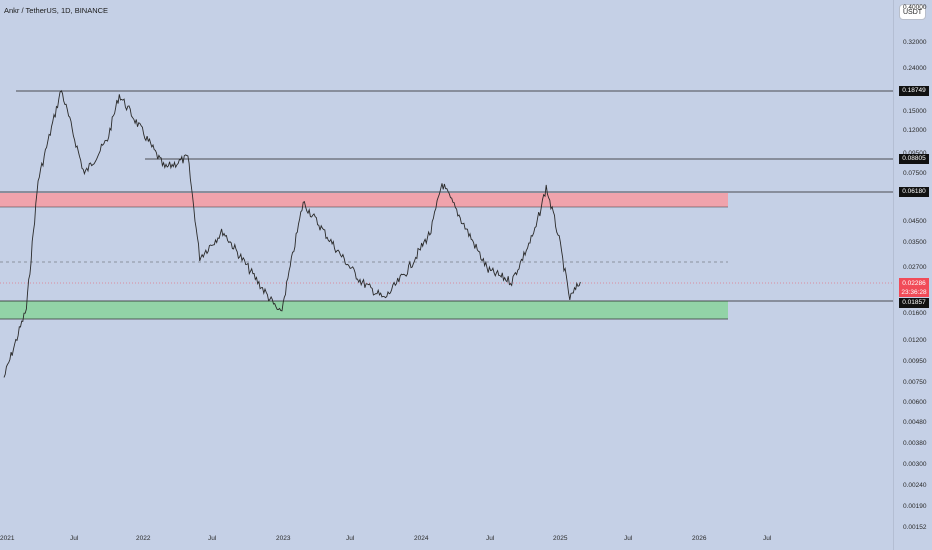 The width and height of the screenshot is (932, 550). Describe the element at coordinates (915, 42) in the screenshot. I see `price-tick-label: 0.32000` at that location.